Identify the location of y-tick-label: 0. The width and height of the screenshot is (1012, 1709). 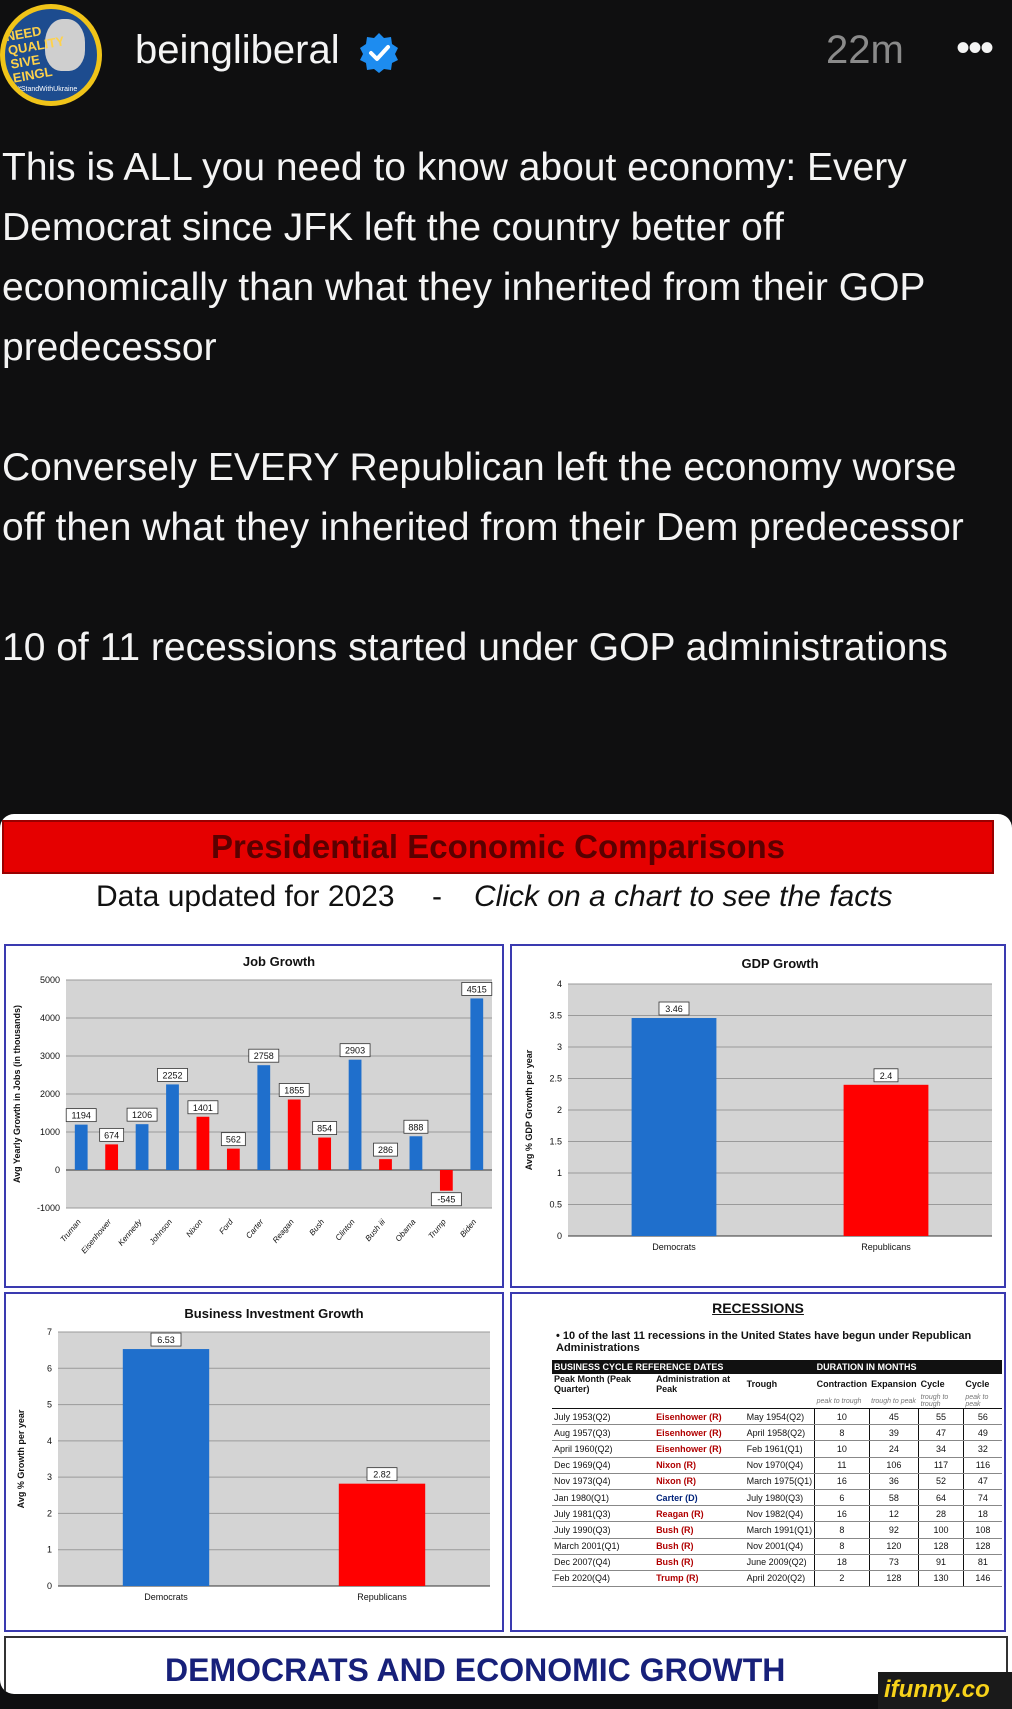
(49, 1586).